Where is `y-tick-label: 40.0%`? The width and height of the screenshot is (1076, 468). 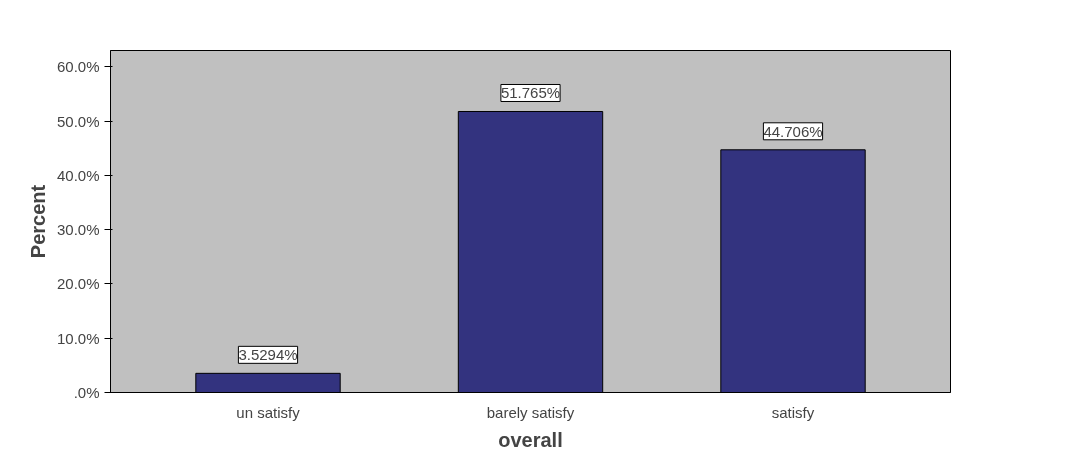 y-tick-label: 40.0% is located at coordinates (78, 175).